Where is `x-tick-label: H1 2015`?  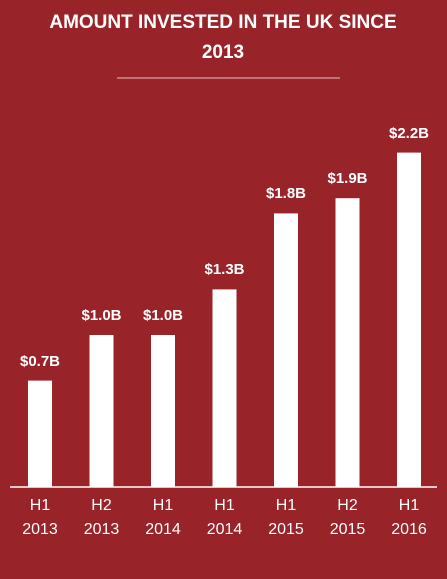
x-tick-label: H1 2015 is located at coordinates (286, 517).